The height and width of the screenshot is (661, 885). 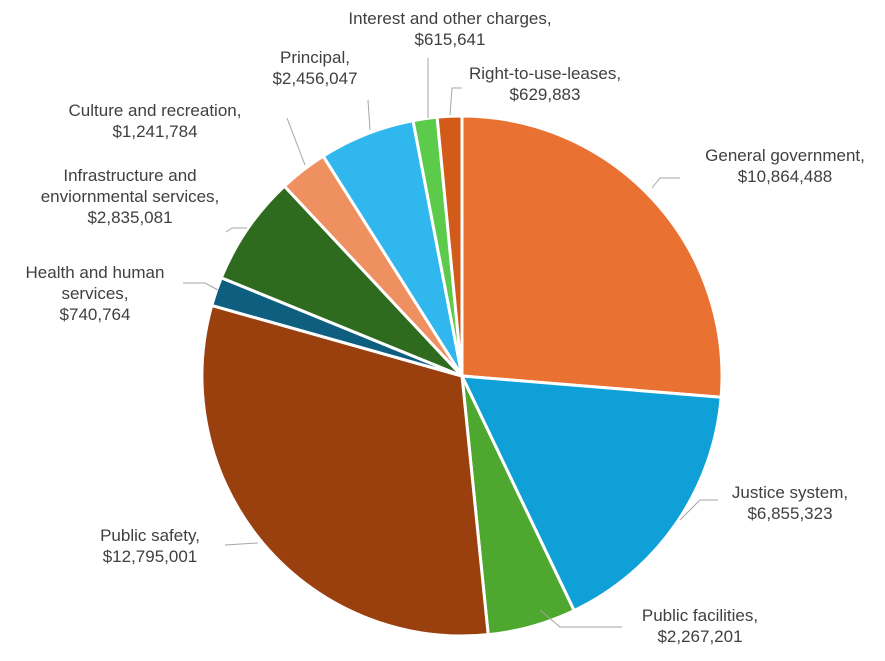 What do you see at coordinates (790, 513) in the screenshot?
I see `value-label: $6,855,323` at bounding box center [790, 513].